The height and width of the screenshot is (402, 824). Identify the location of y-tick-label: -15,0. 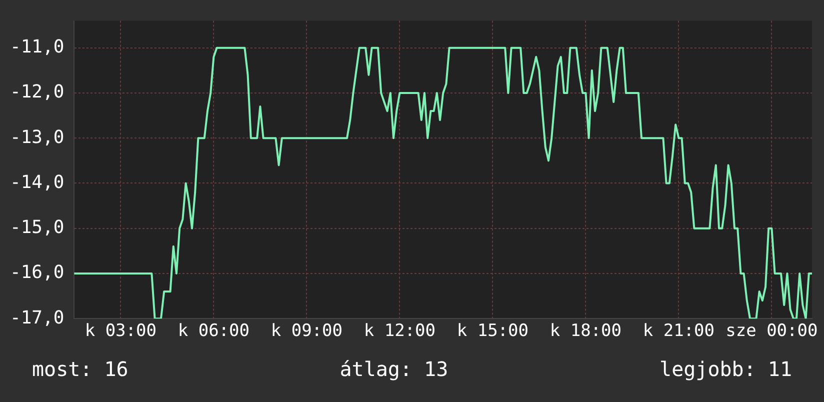
(37, 227).